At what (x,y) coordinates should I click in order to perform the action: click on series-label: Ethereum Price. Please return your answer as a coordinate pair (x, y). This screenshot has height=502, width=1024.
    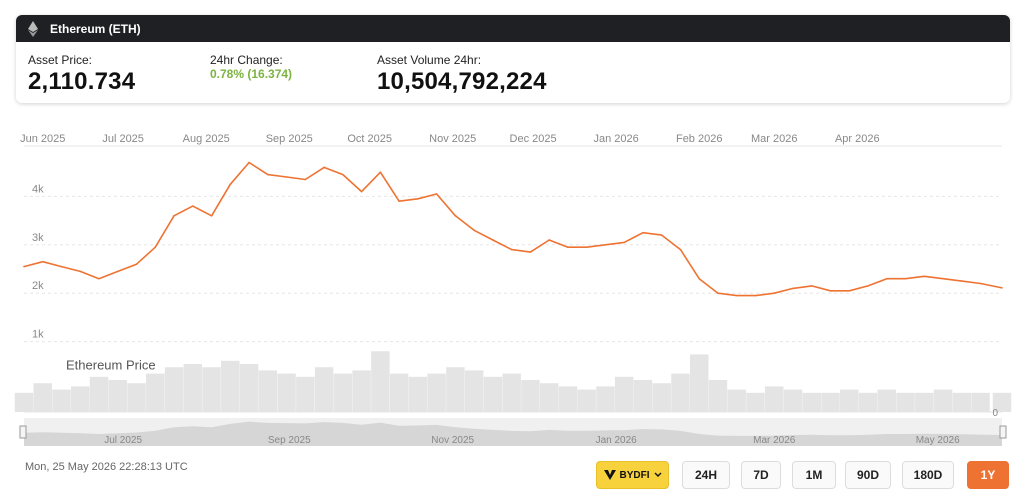
    Looking at the image, I should click on (111, 365).